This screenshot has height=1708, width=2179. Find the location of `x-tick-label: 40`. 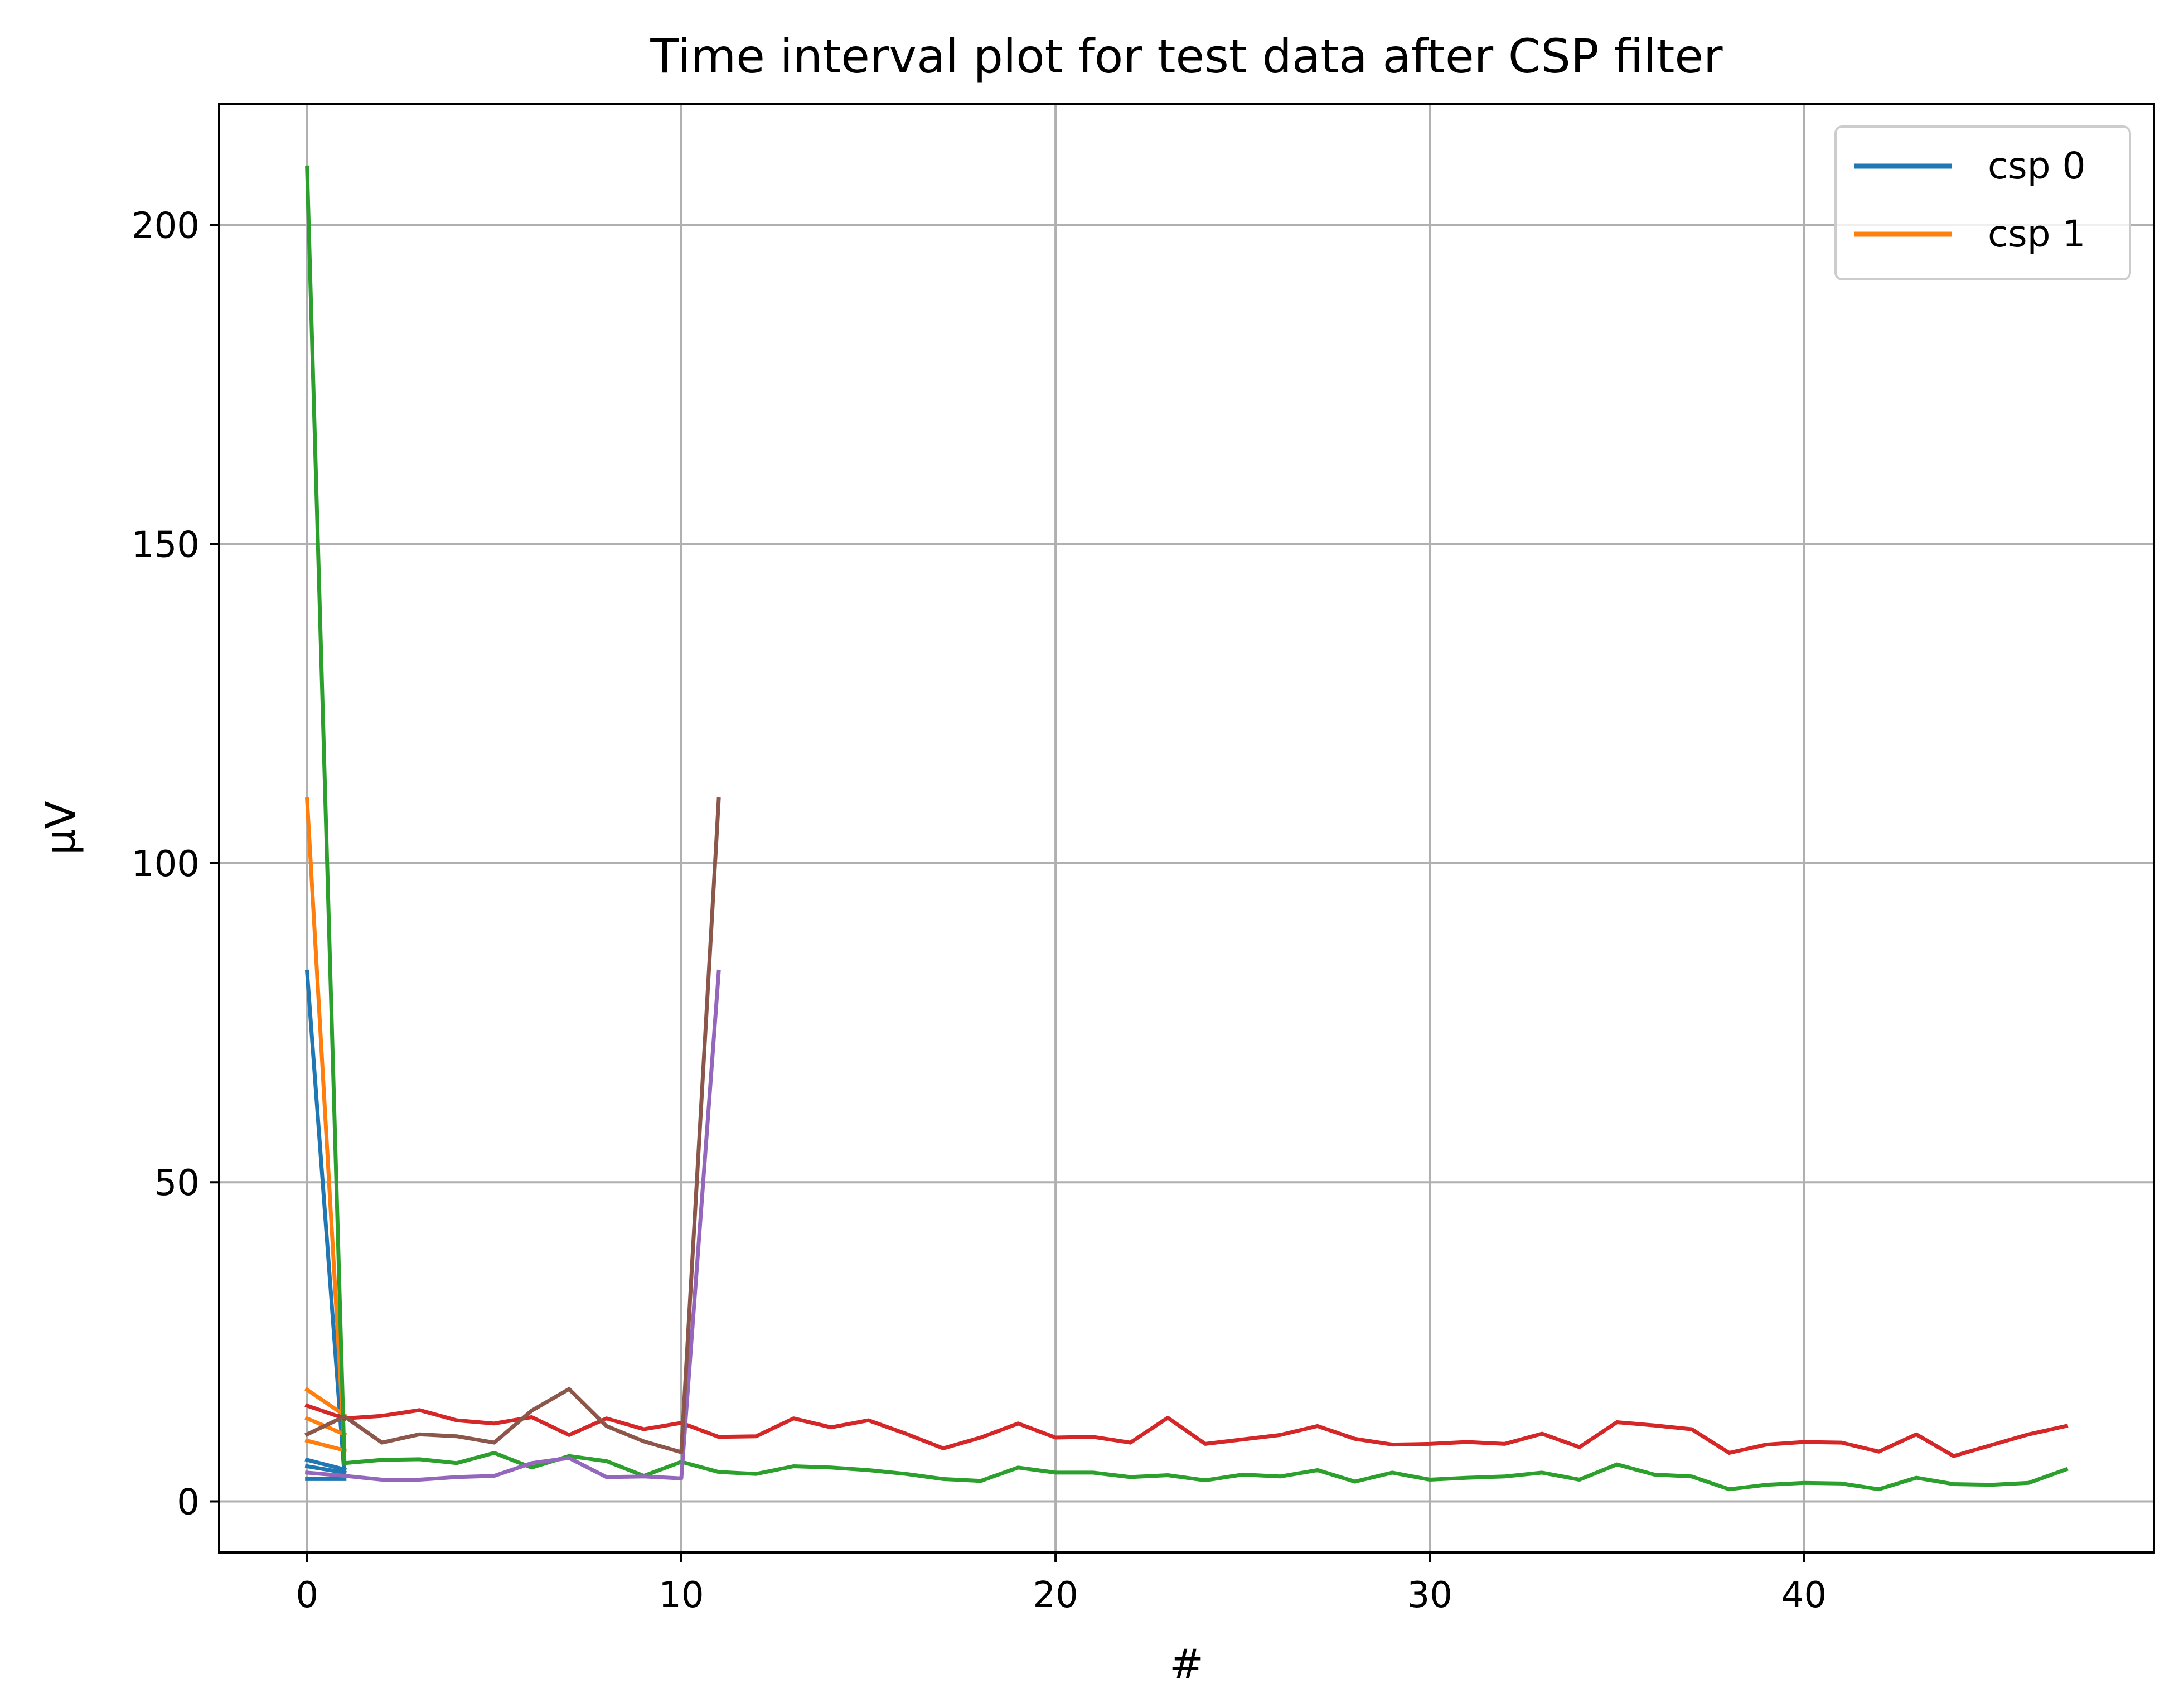

x-tick-label: 40 is located at coordinates (1804, 1595).